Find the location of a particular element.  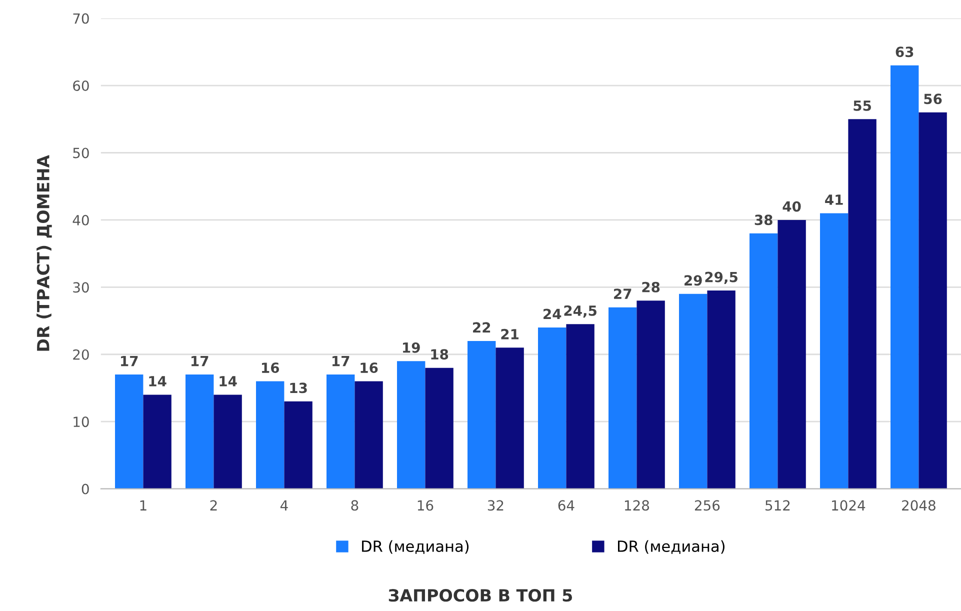

x-axis-title: ЗАПРОСОВ В ТОП 5 is located at coordinates (480, 595).